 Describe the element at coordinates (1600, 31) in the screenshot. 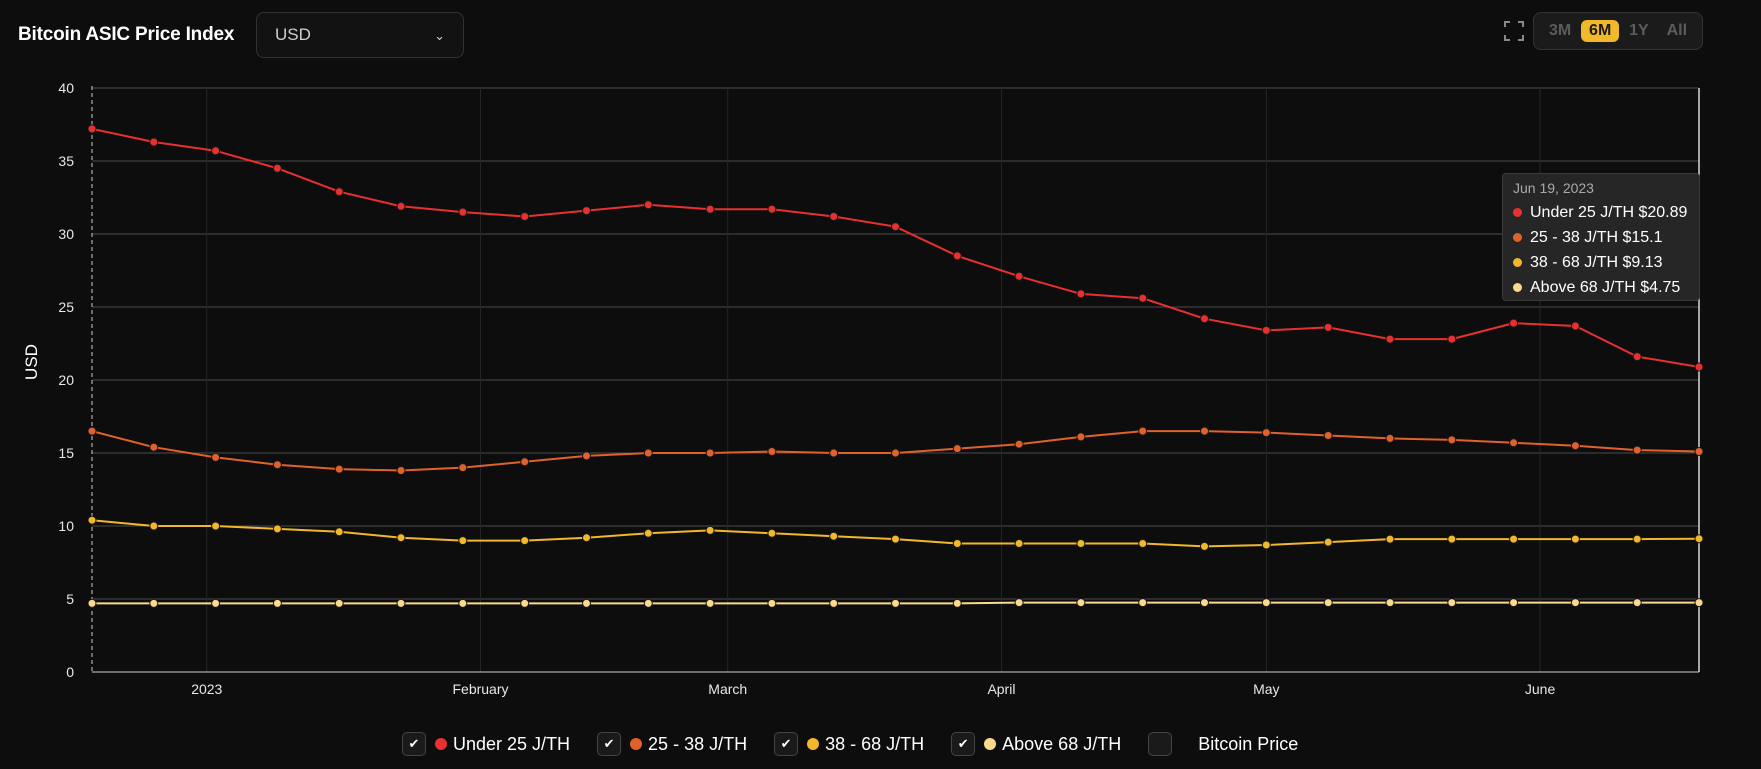

I see `range-6m-button: 6M` at that location.